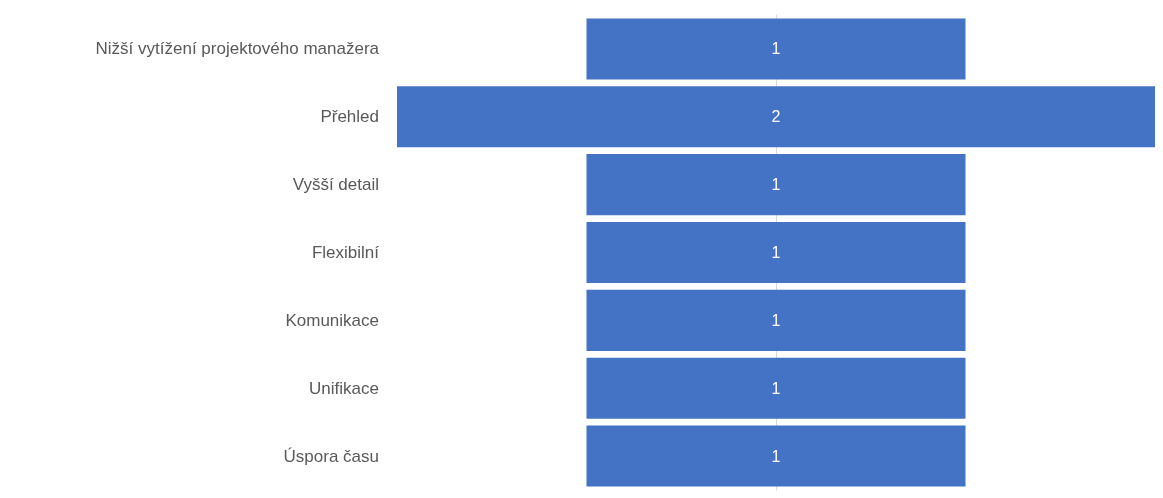 Image resolution: width=1163 pixels, height=498 pixels. What do you see at coordinates (776, 117) in the screenshot?
I see `data-label: 2` at bounding box center [776, 117].